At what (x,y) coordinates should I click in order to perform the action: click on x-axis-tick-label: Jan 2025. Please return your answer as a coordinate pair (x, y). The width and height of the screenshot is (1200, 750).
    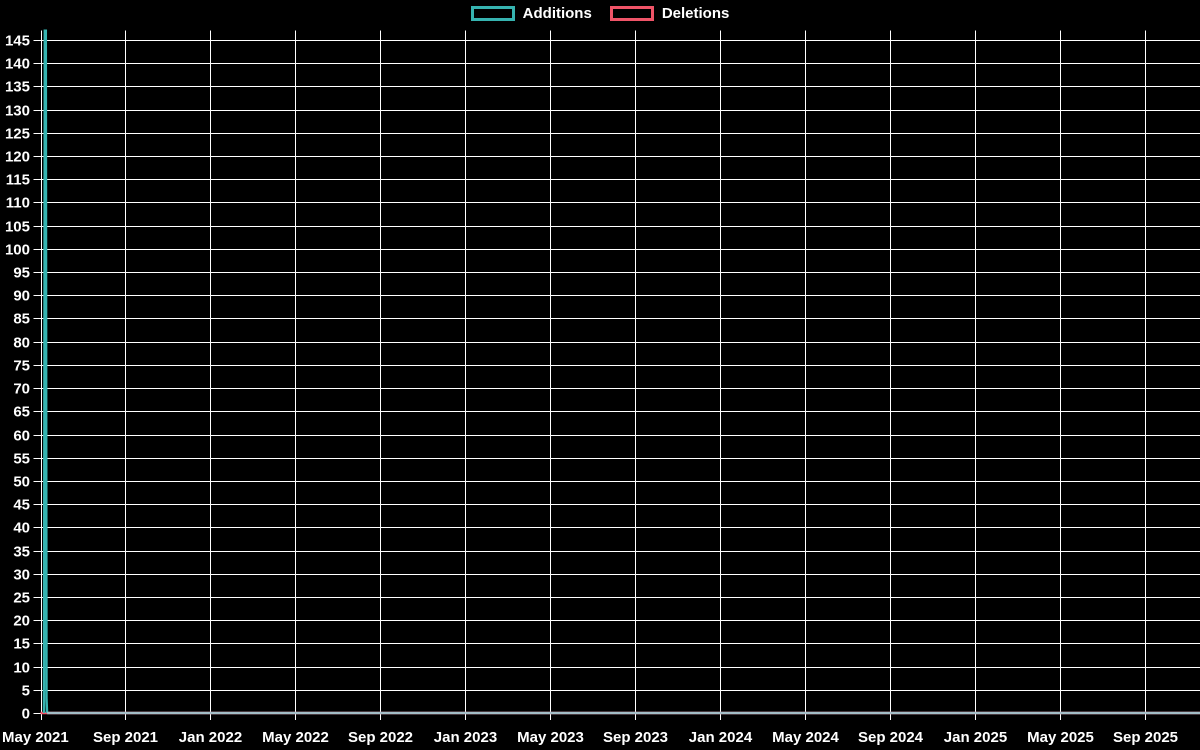
    Looking at the image, I should click on (975, 737).